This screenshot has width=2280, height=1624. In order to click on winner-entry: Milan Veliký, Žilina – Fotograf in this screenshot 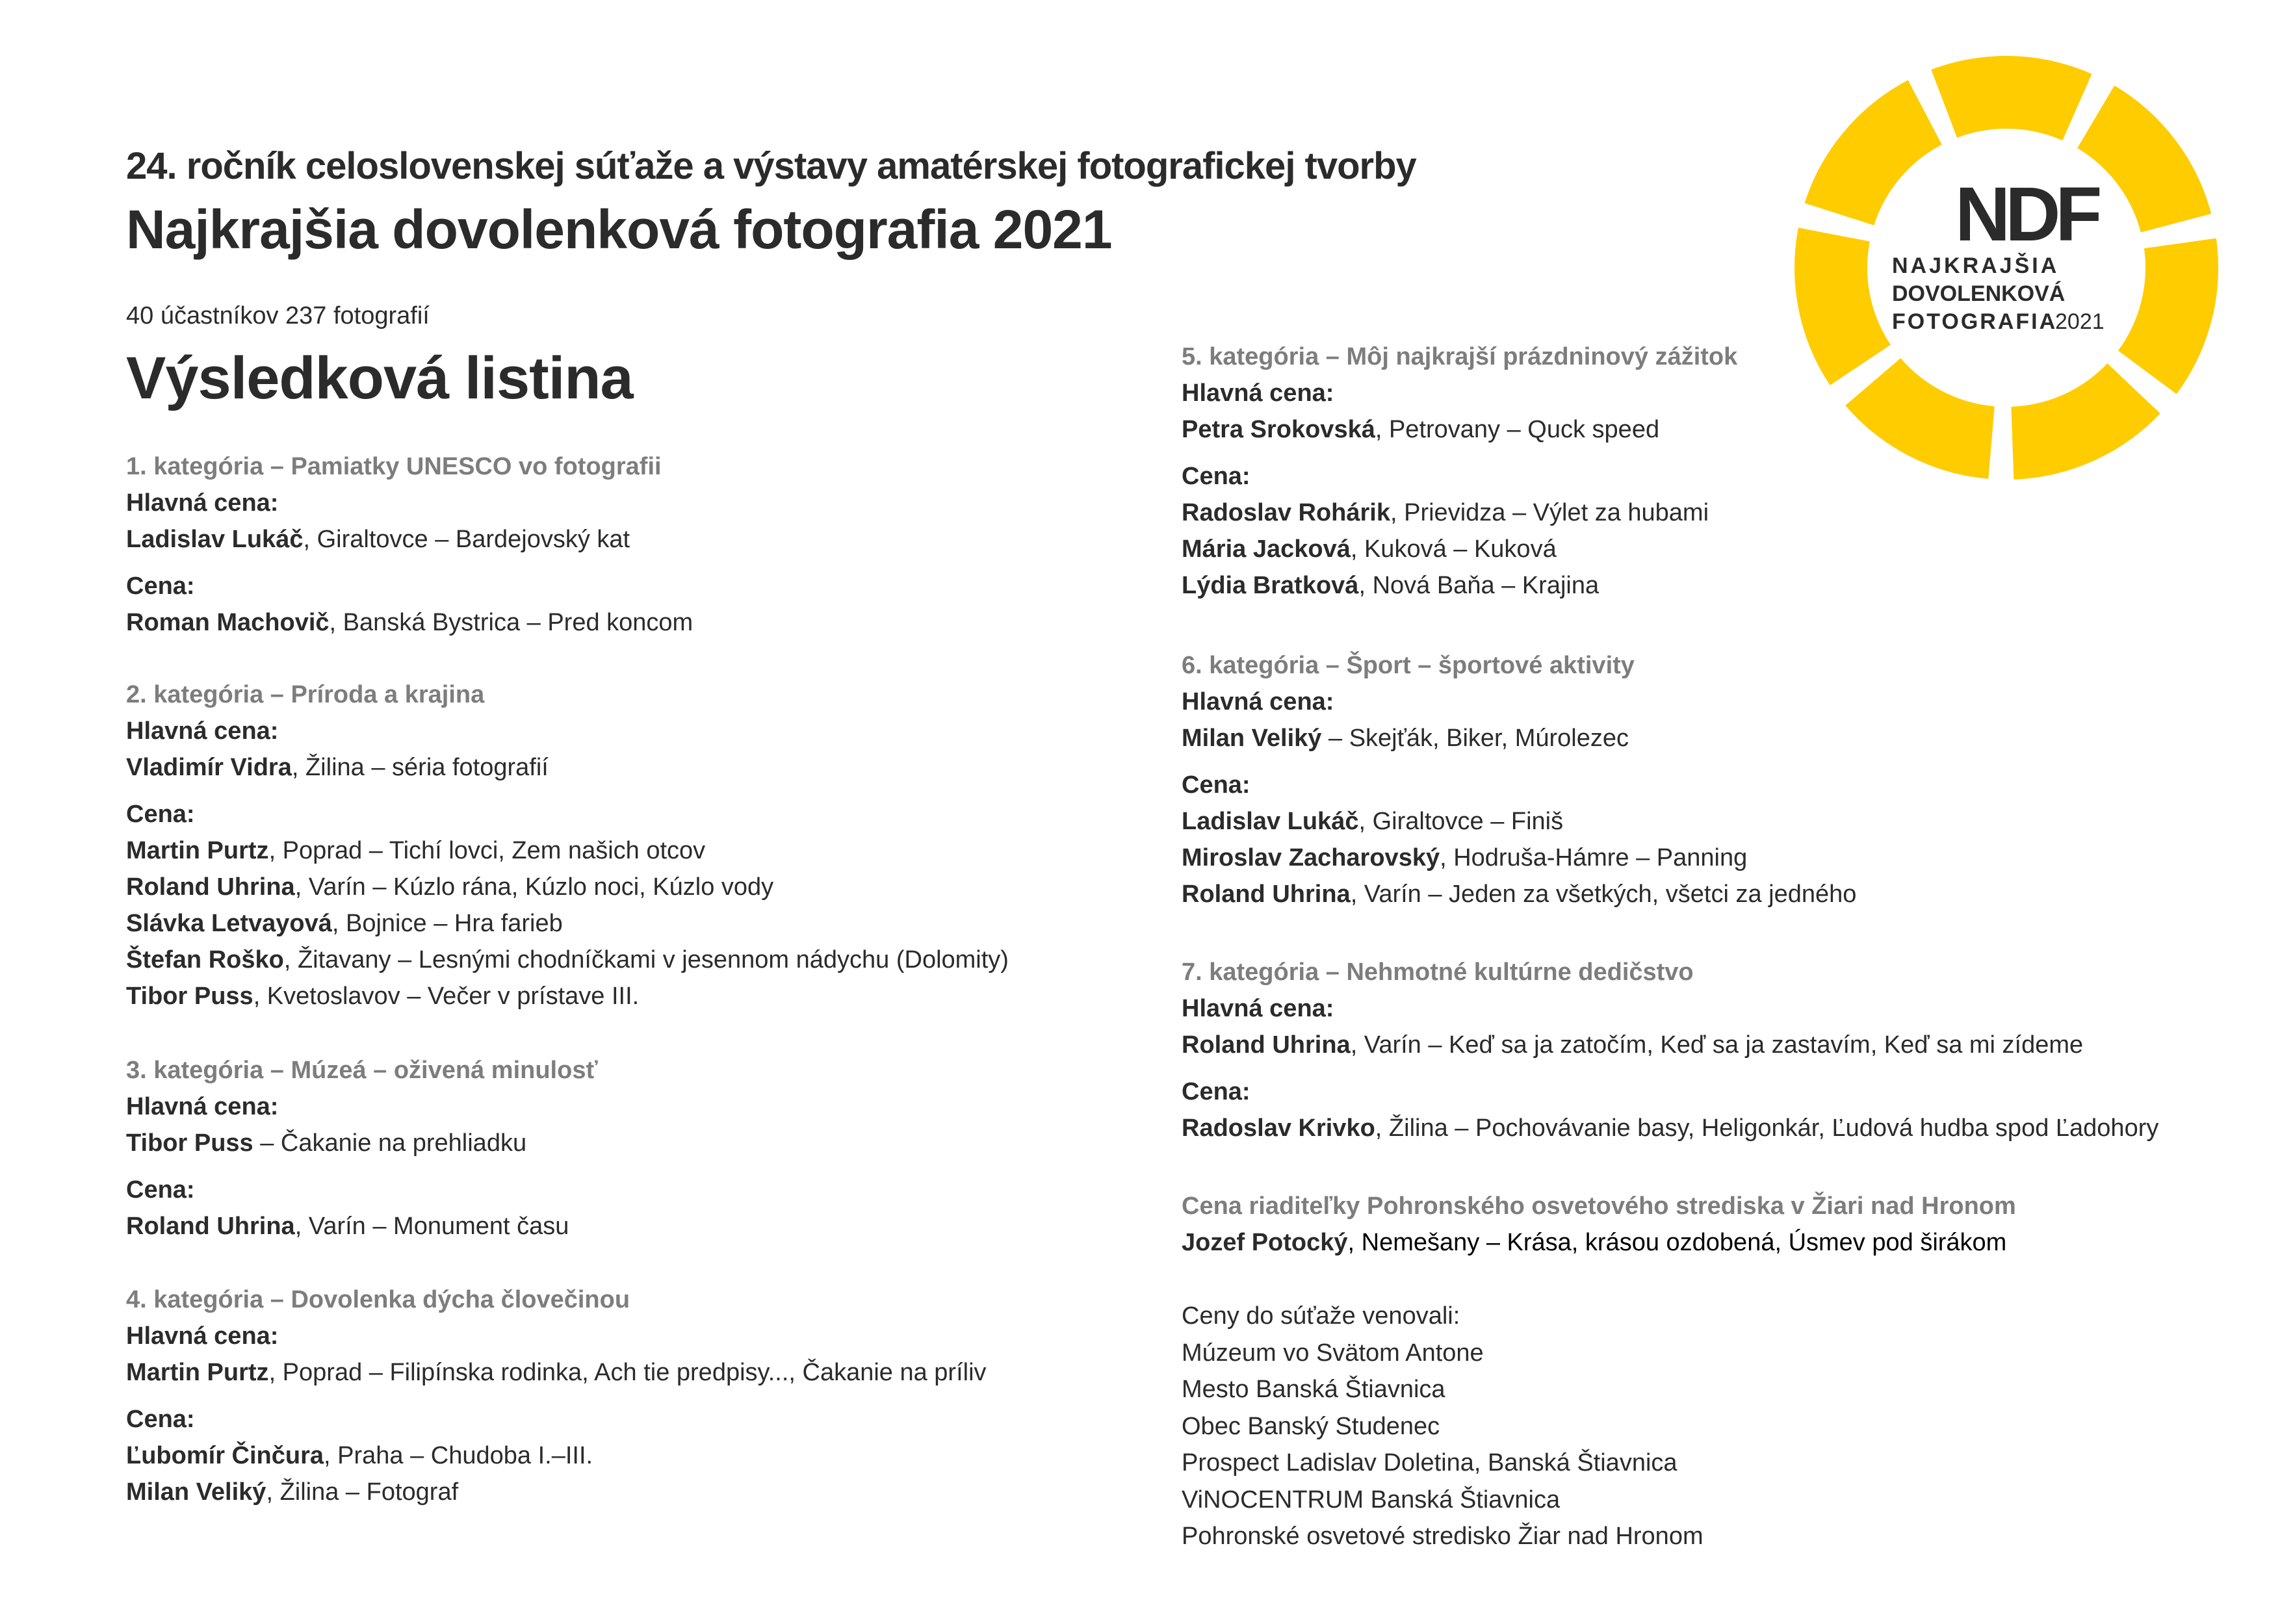, I will do `click(556, 1492)`.